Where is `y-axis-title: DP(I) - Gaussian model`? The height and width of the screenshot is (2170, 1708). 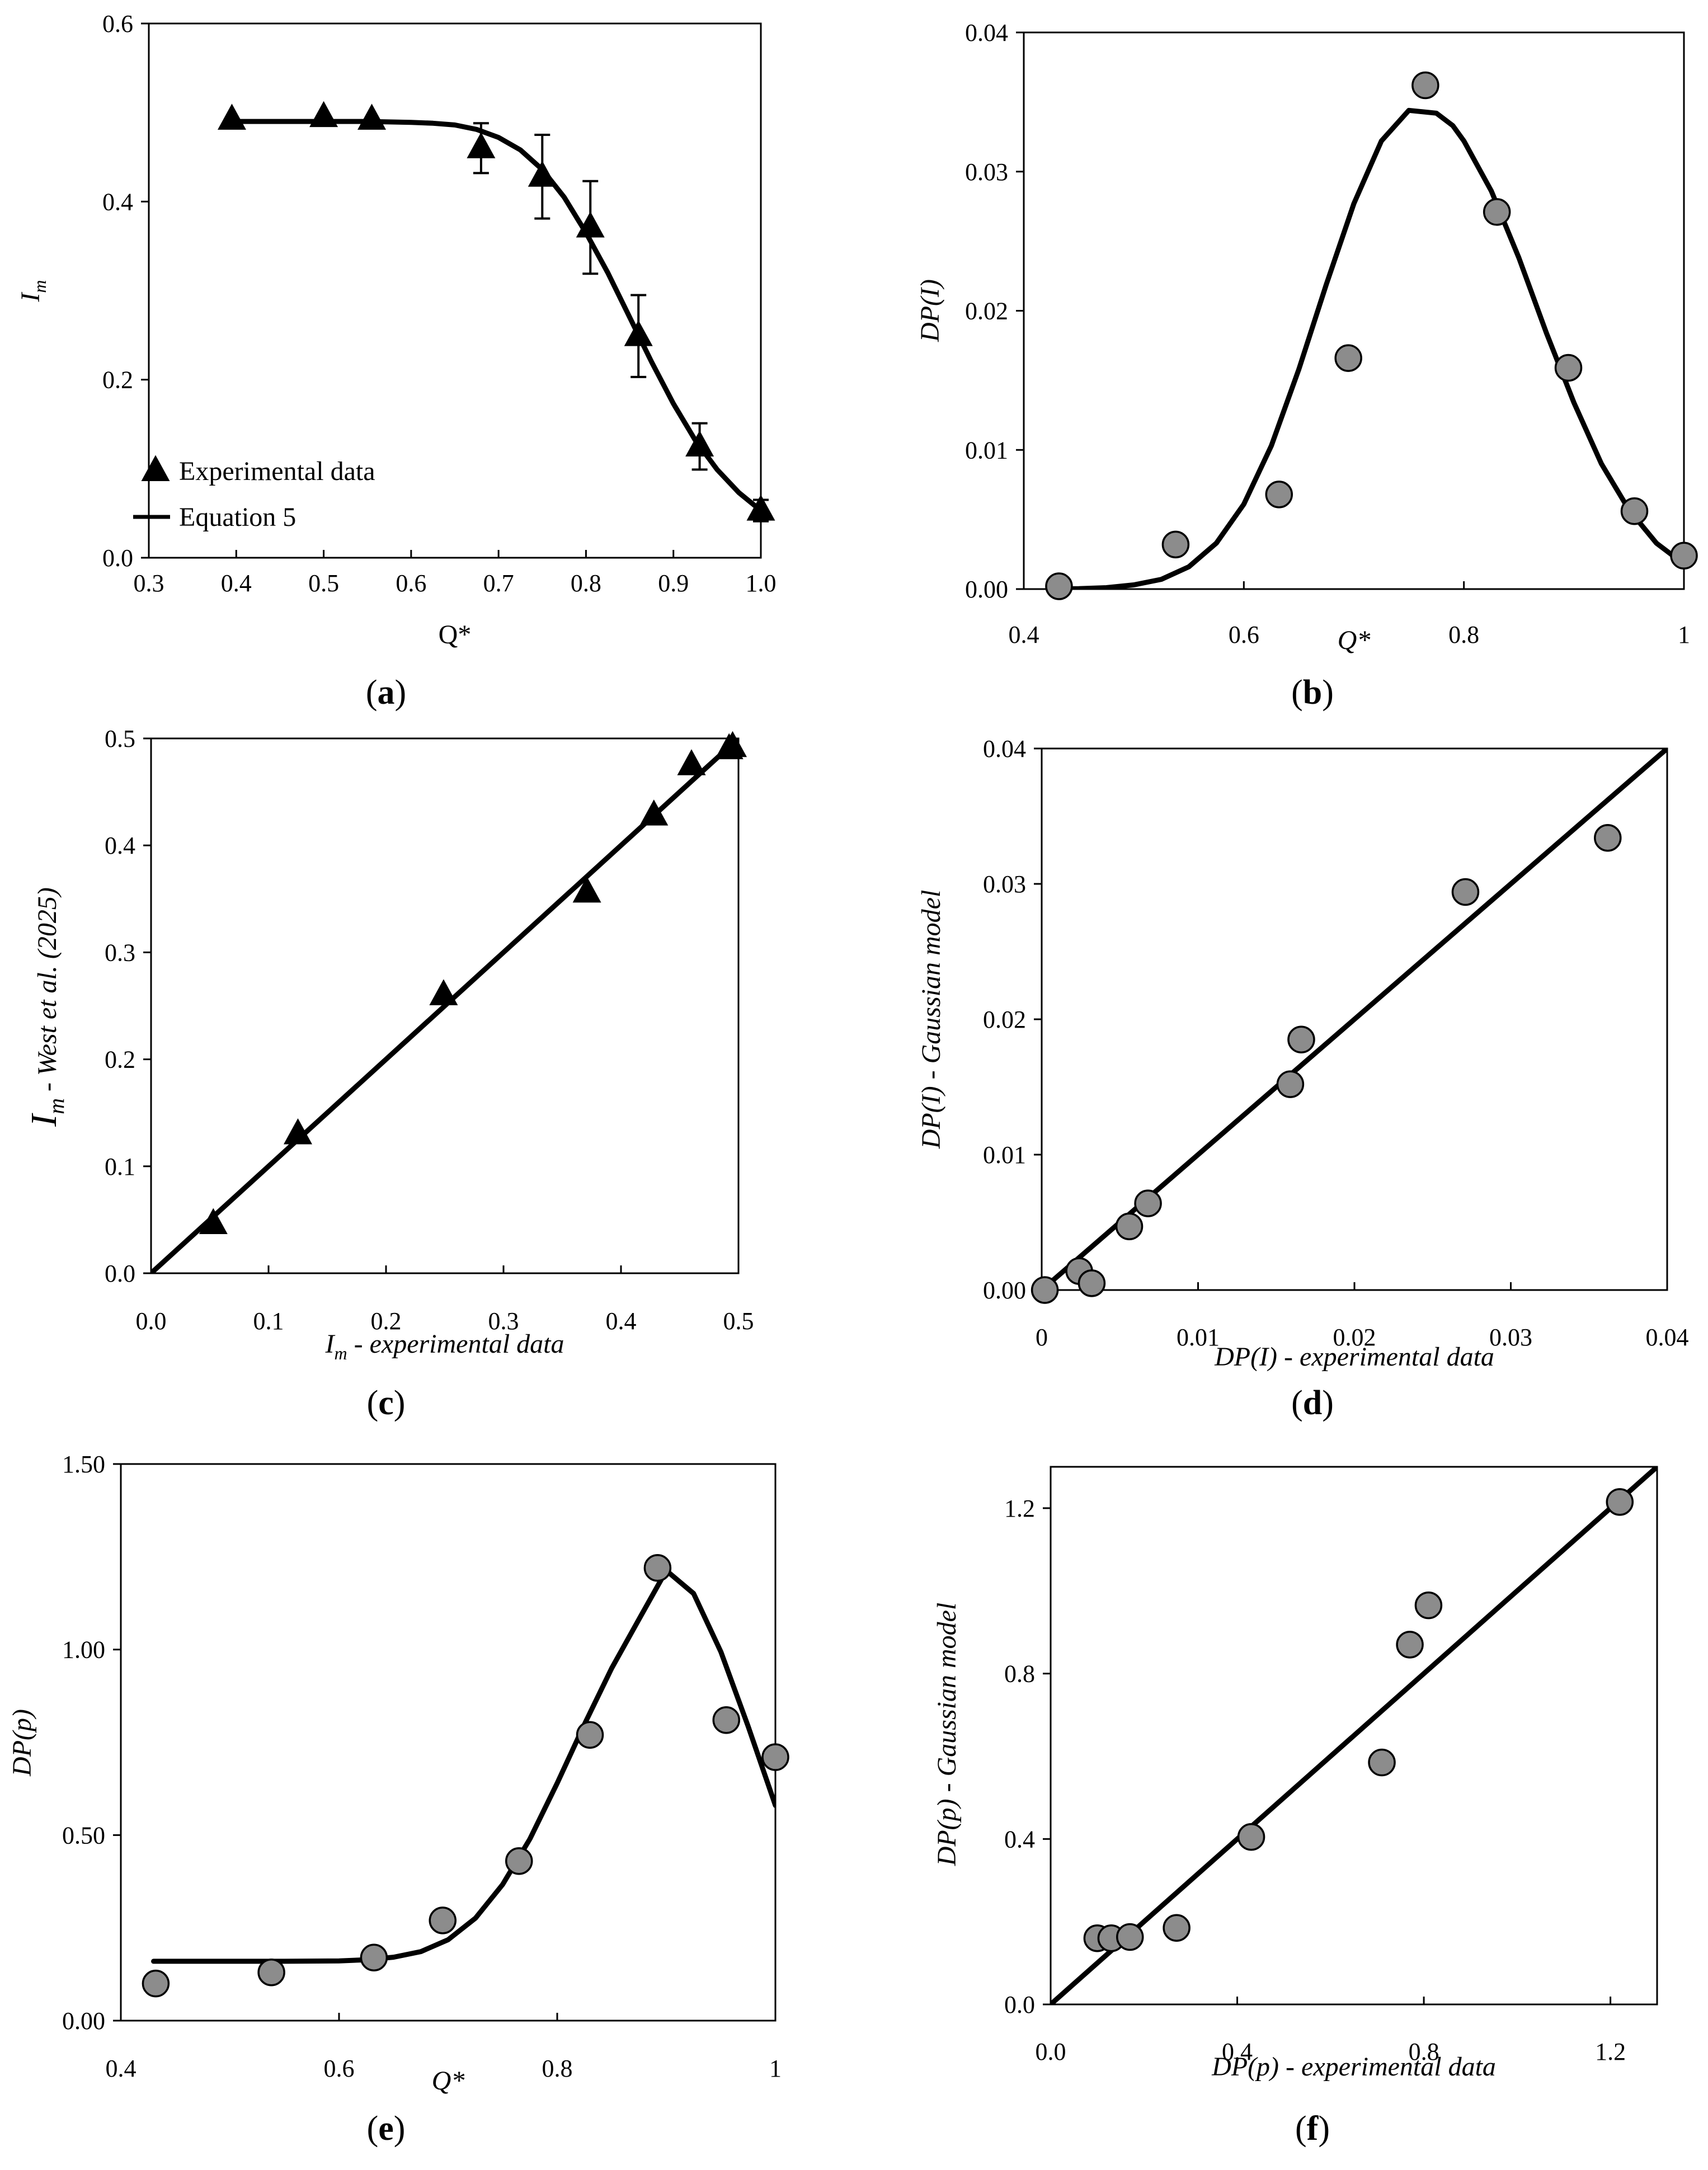 y-axis-title: DP(I) - Gaussian model is located at coordinates (931, 1020).